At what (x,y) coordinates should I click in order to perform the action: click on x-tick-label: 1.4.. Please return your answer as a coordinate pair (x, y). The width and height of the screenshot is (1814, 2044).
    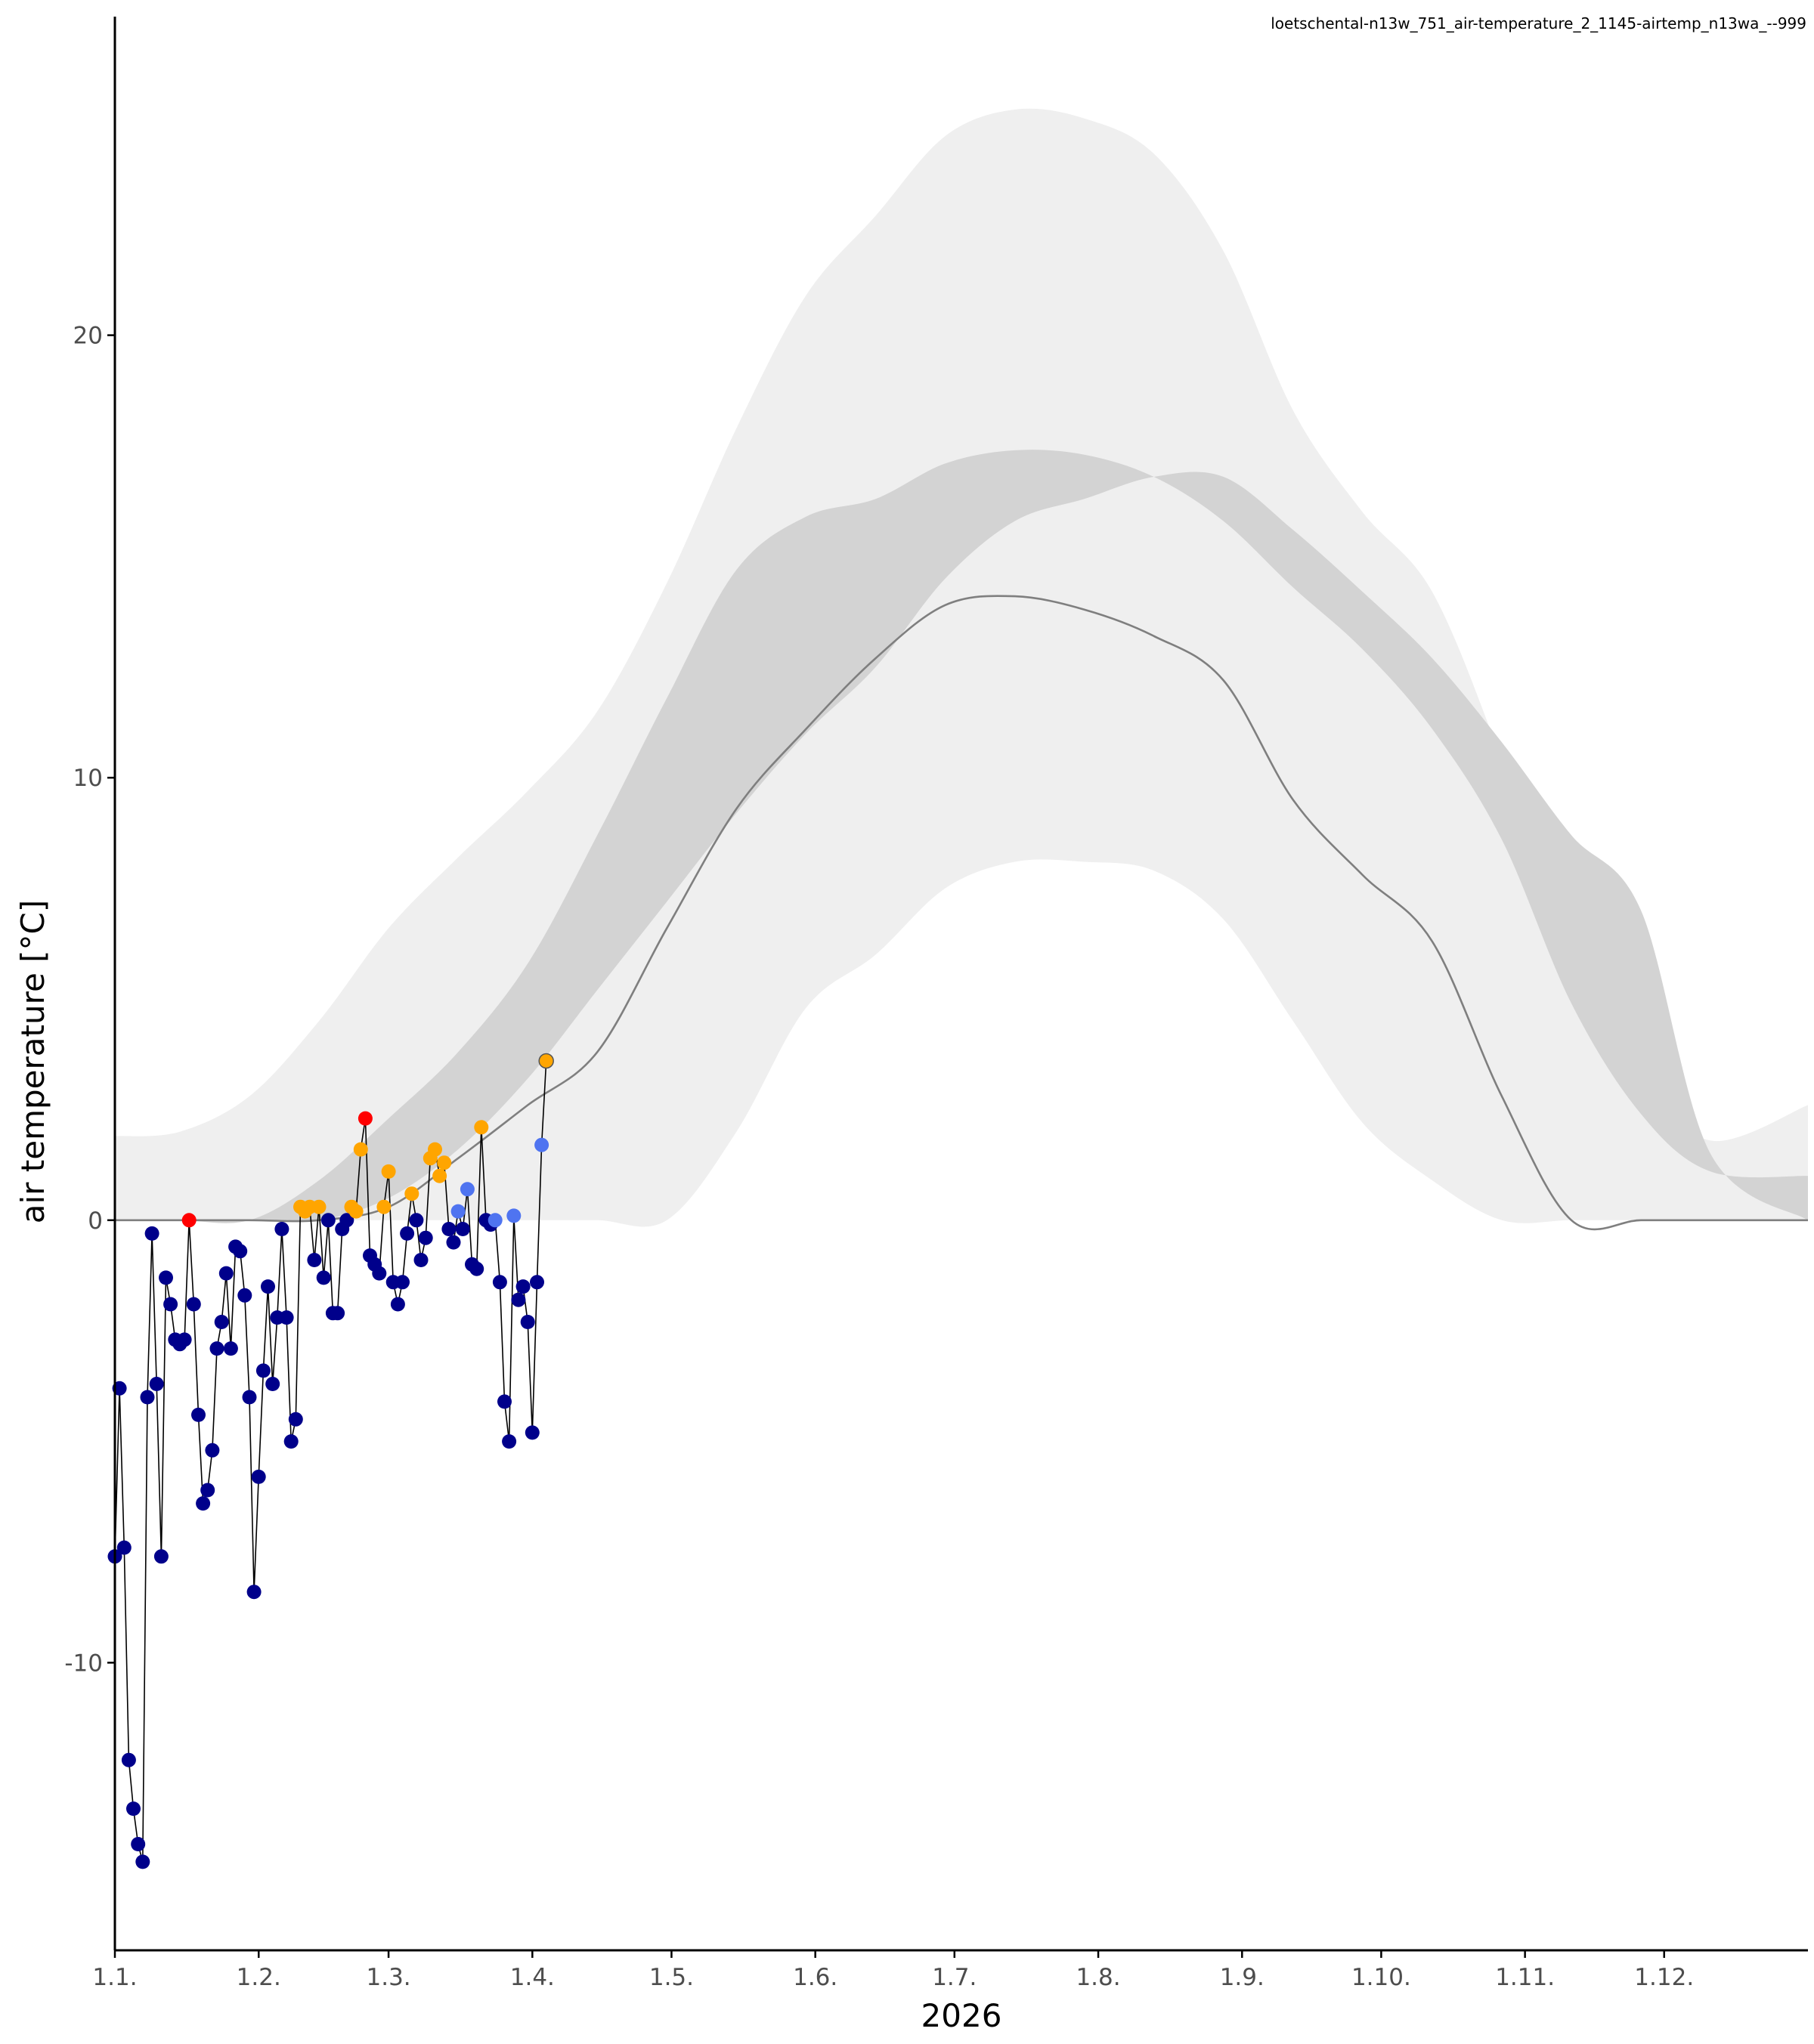
    Looking at the image, I should click on (532, 1977).